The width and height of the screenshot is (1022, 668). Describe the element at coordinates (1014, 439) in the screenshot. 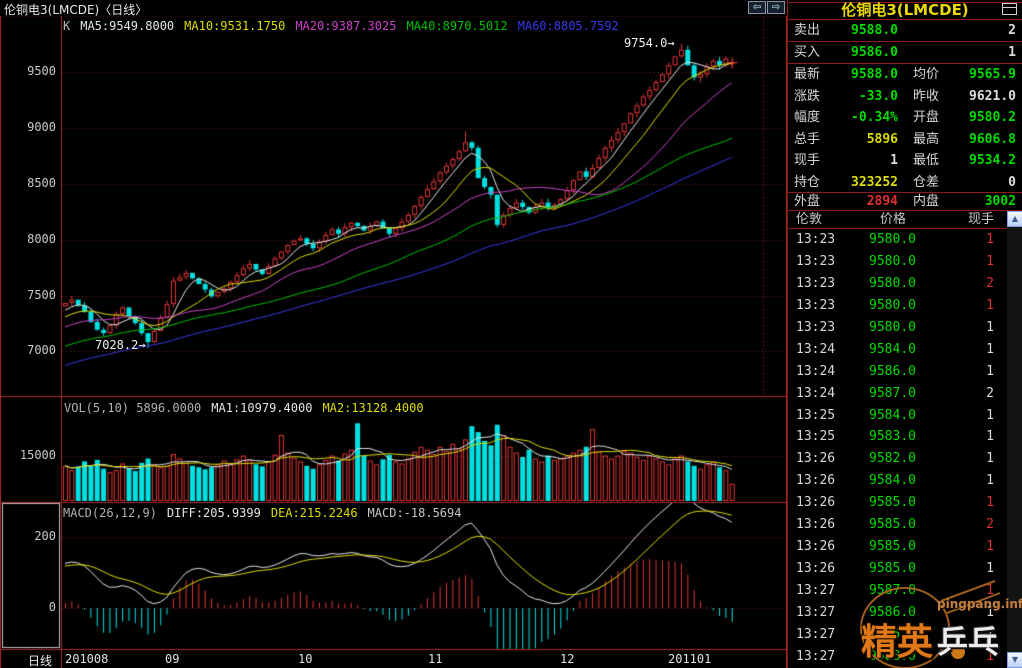

I see `tape-scrollbar: ▲ ▼` at that location.